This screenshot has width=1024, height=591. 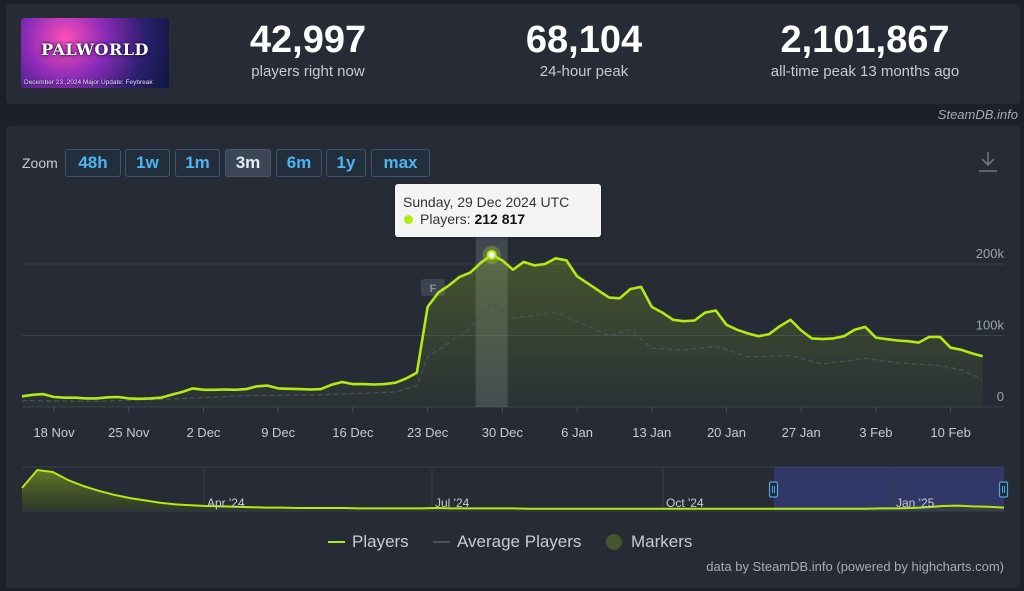 I want to click on legend-item-average-players: Average Players, so click(x=507, y=542).